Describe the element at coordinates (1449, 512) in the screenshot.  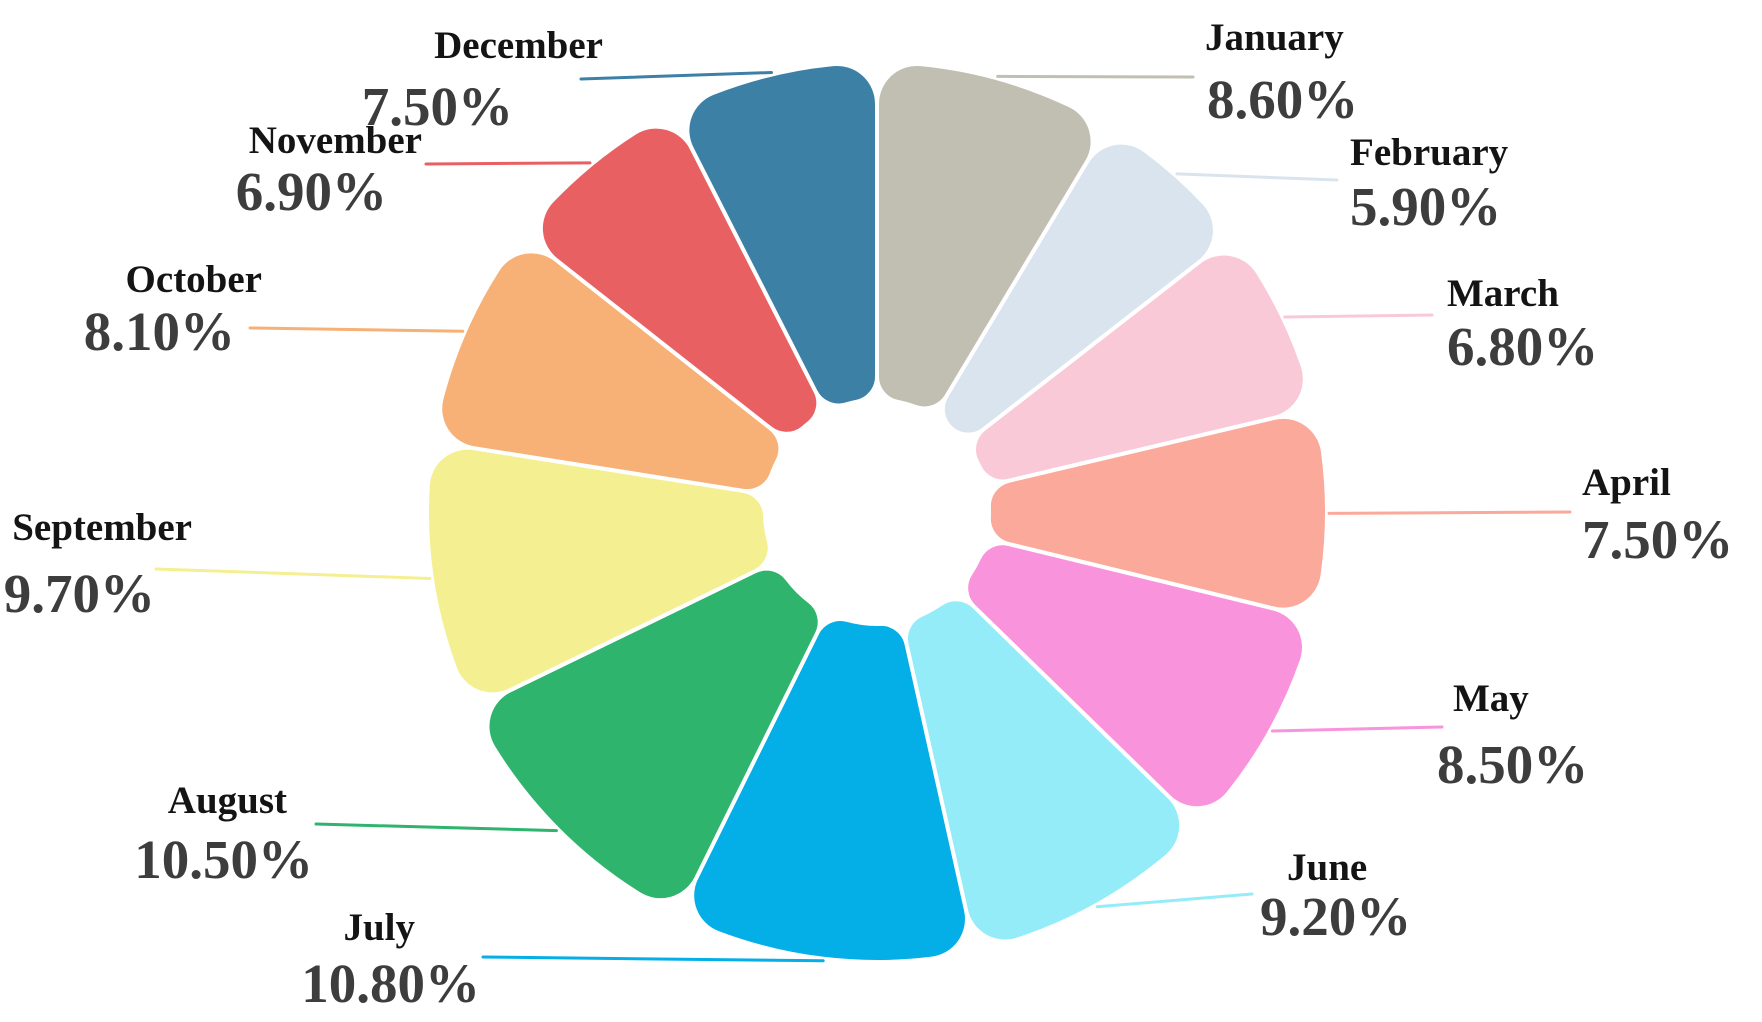
I see `label-line-april` at that location.